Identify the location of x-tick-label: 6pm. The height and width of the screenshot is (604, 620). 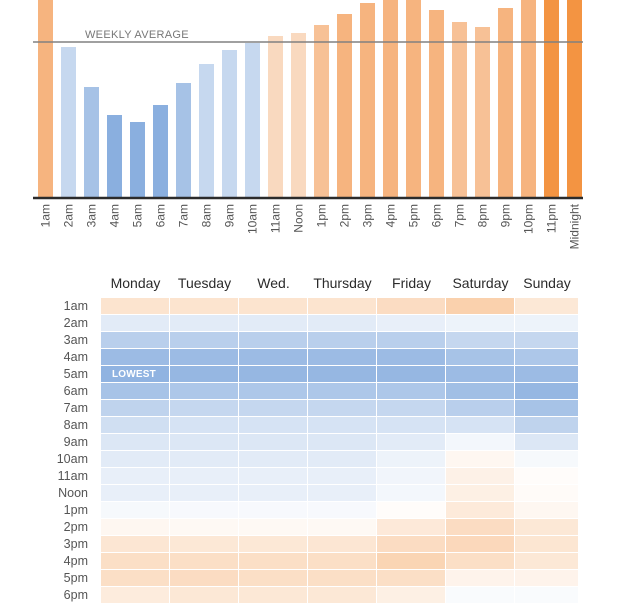
(437, 215).